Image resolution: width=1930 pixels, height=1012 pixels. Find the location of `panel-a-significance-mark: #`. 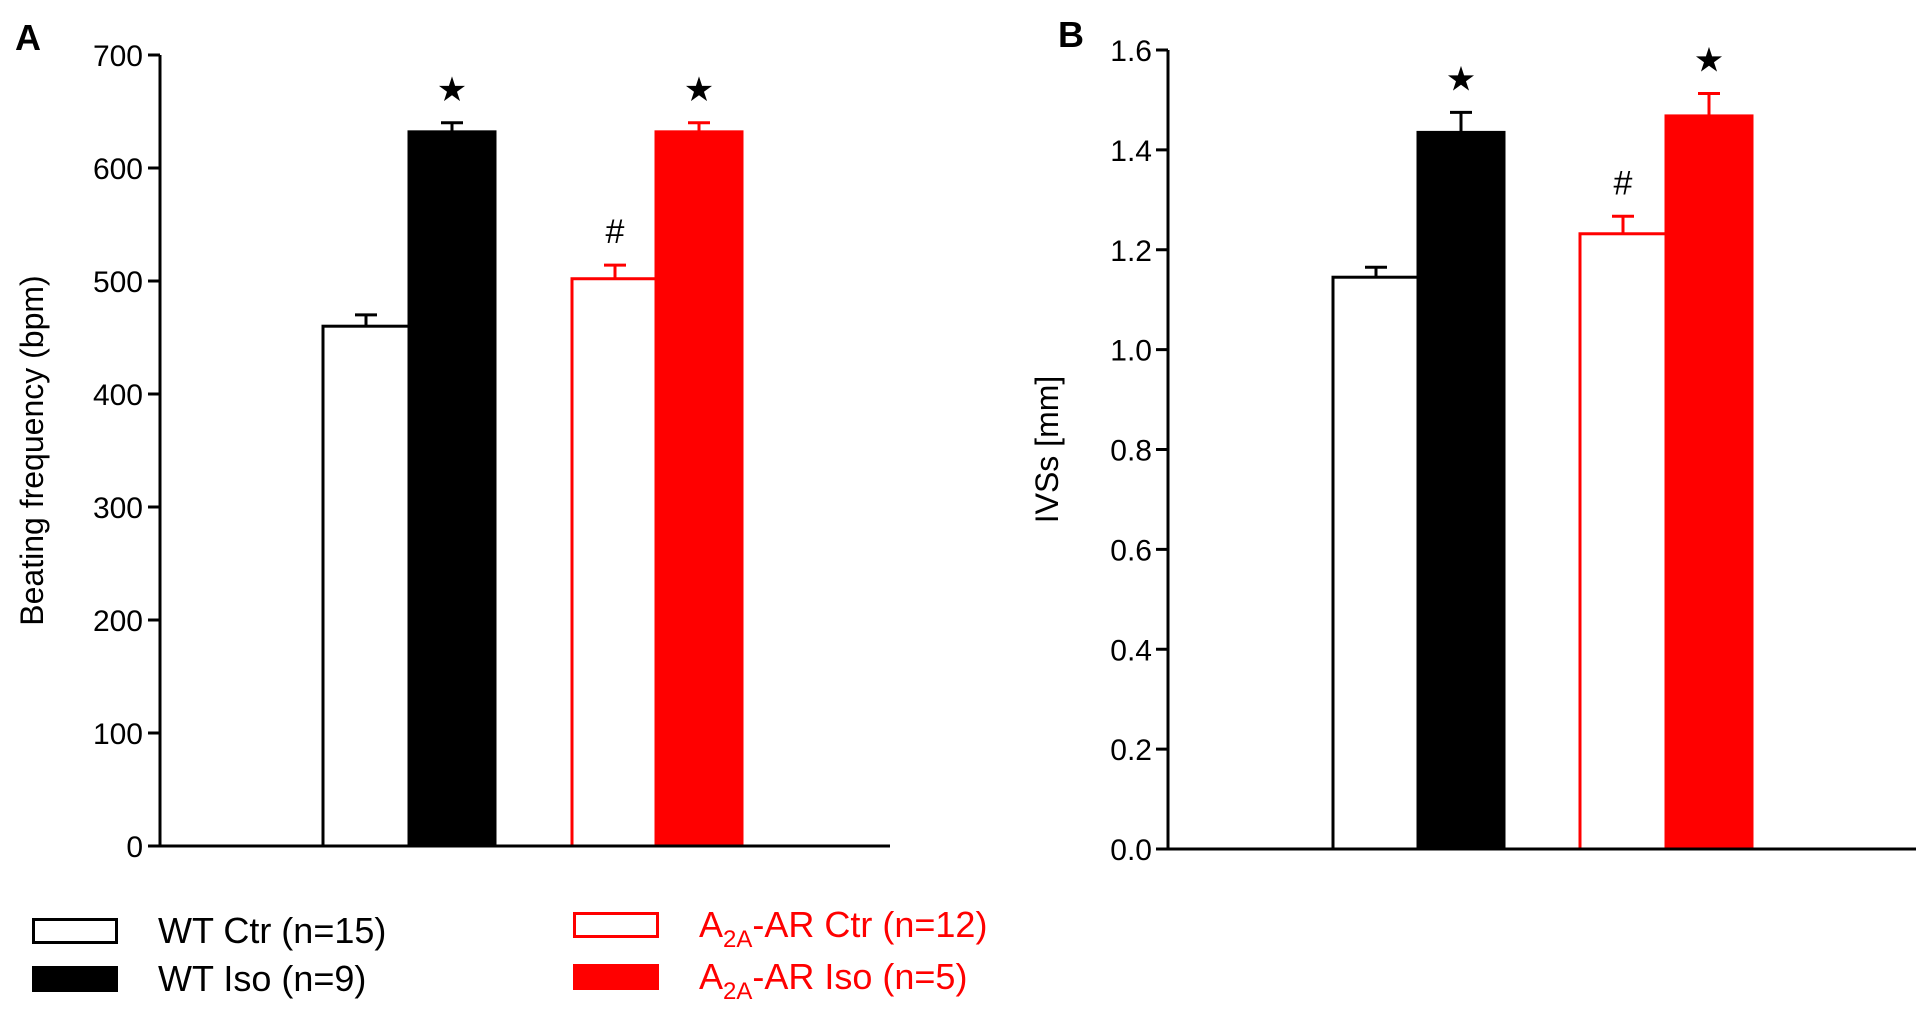

panel-a-significance-mark: # is located at coordinates (615, 232).